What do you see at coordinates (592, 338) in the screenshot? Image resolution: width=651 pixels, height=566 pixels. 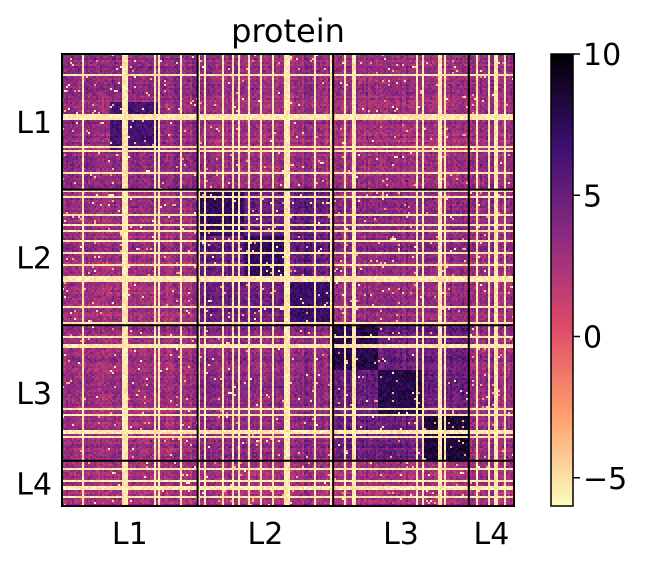 I see `colorbar-tick-label: 0` at bounding box center [592, 338].